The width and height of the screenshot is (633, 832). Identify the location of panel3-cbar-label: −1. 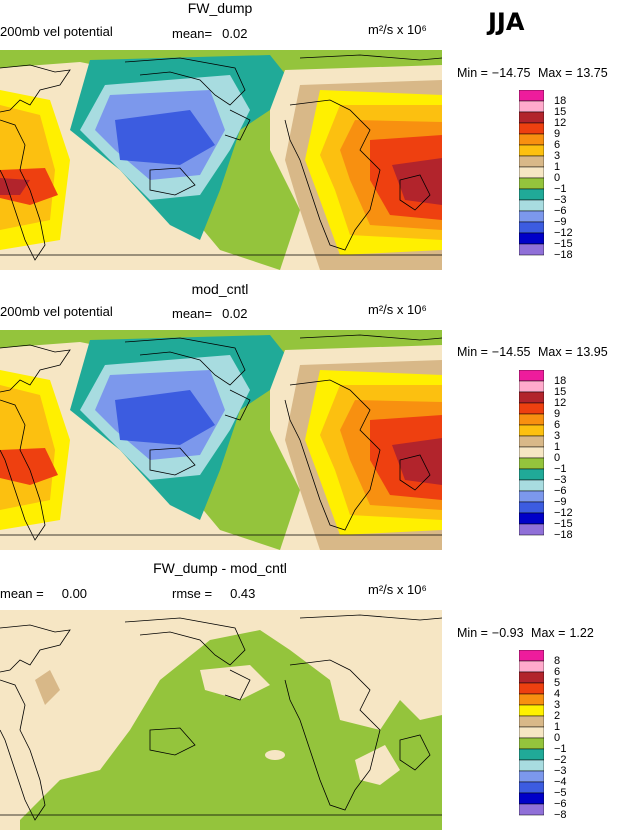
(560, 749).